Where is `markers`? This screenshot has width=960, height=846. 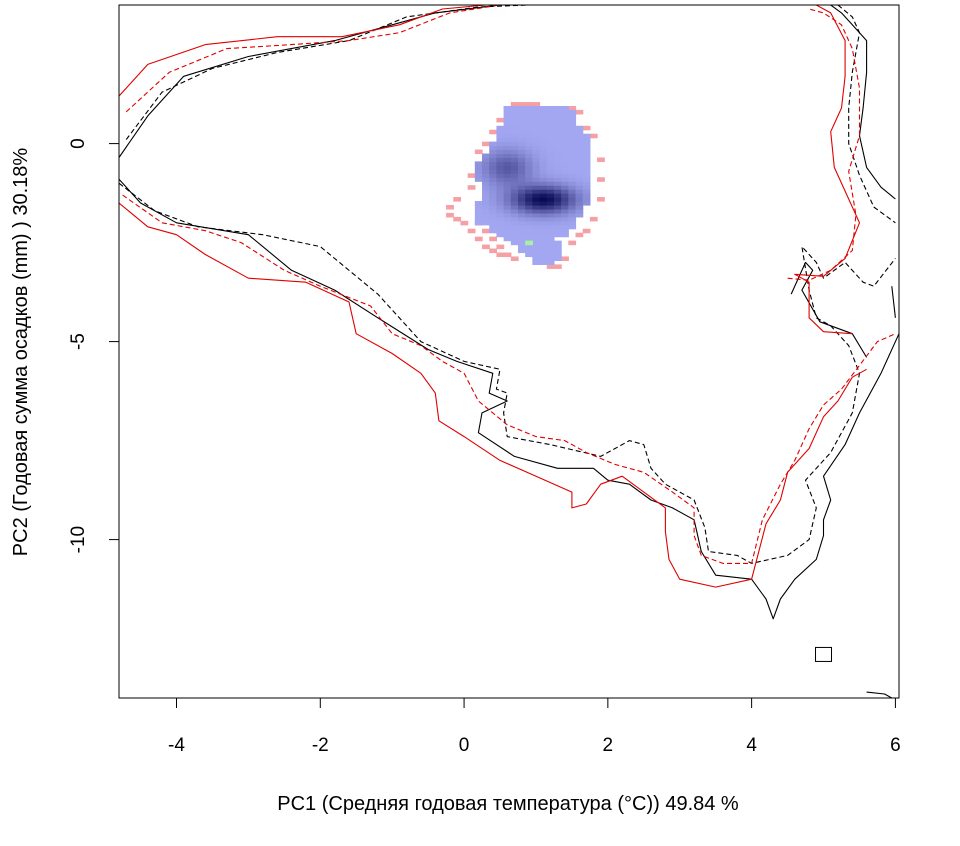 markers is located at coordinates (824, 654).